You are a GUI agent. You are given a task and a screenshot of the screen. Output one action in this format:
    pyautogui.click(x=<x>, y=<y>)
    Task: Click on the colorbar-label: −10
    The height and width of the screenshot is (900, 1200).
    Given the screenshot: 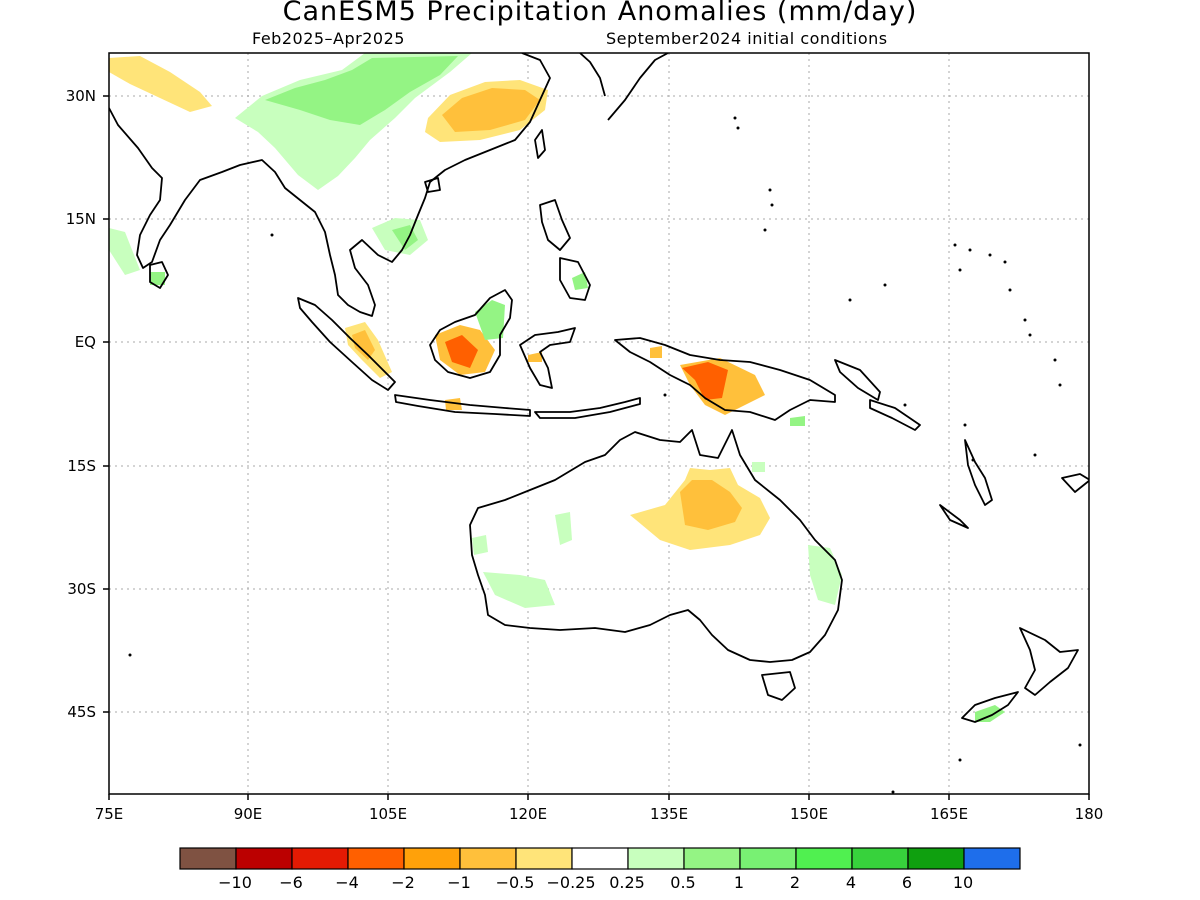 What is the action you would take?
    pyautogui.click(x=235, y=882)
    